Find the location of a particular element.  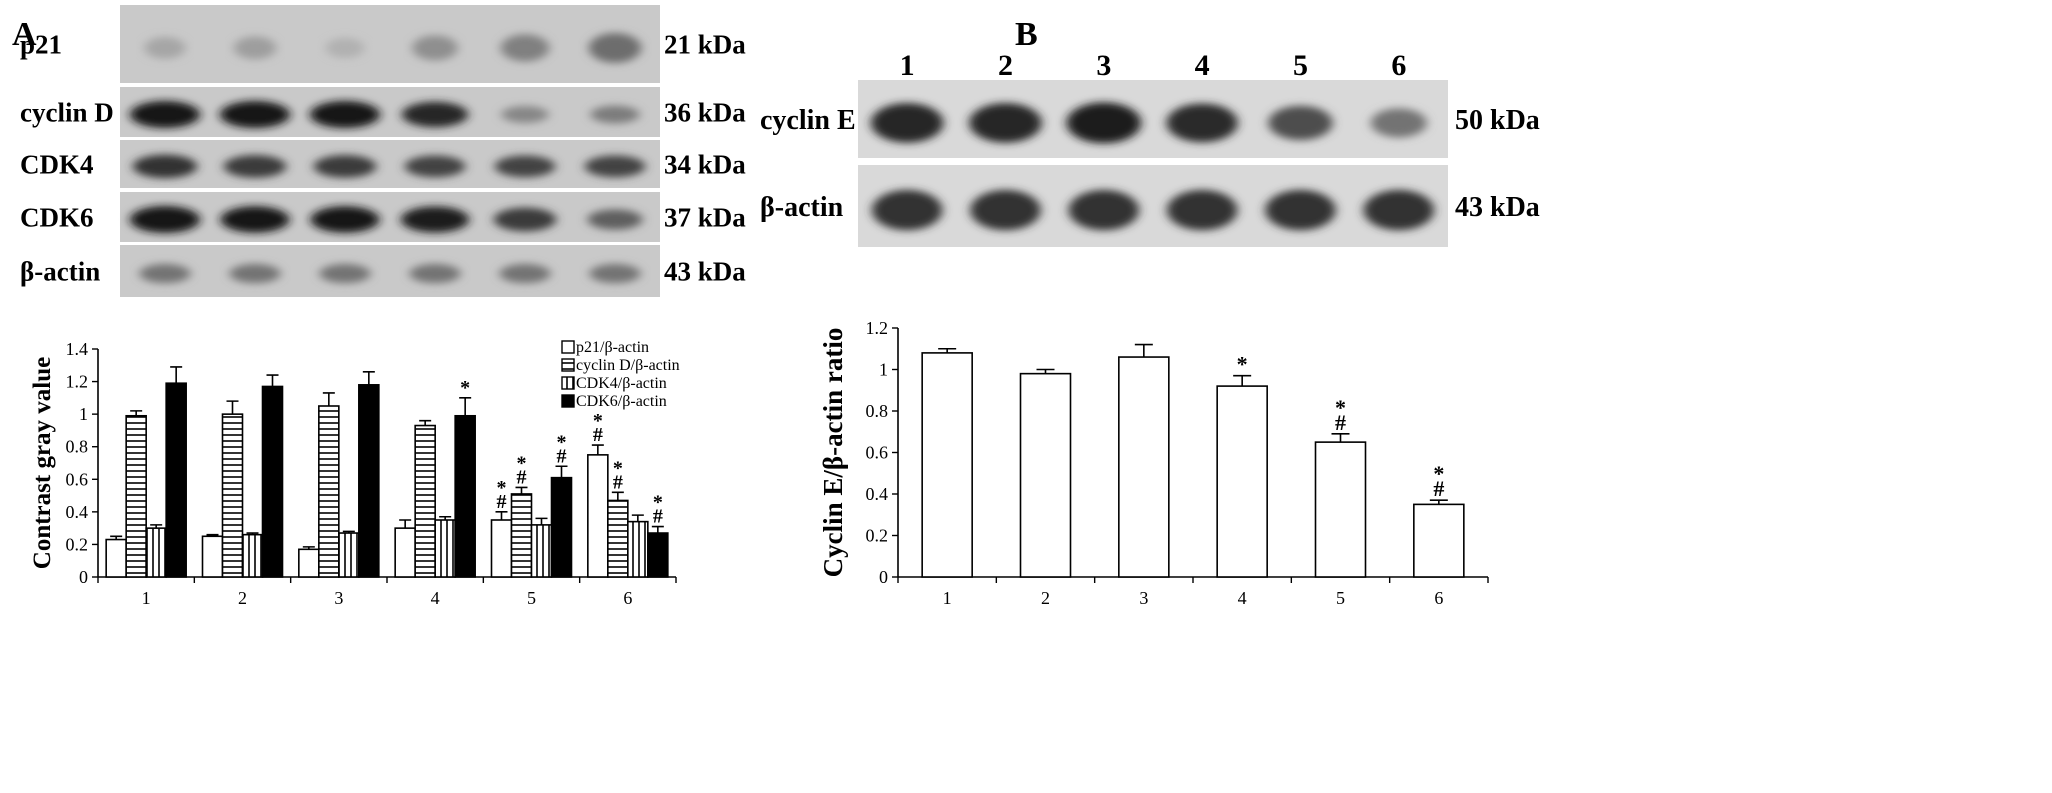

legend-label: CDK4/β-actin is located at coordinates (621, 383).